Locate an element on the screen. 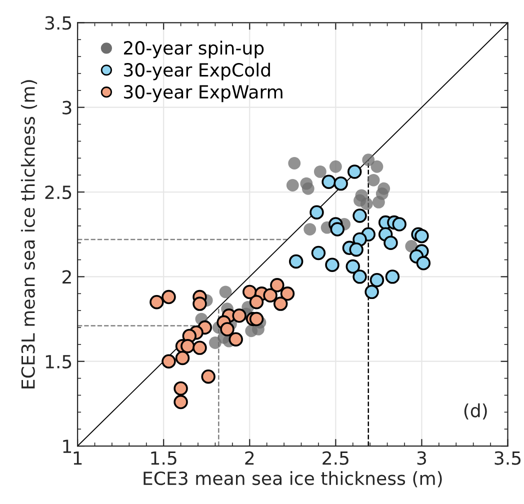 This screenshot has height=504, width=524. annotation: (d) is located at coordinates (475, 411).